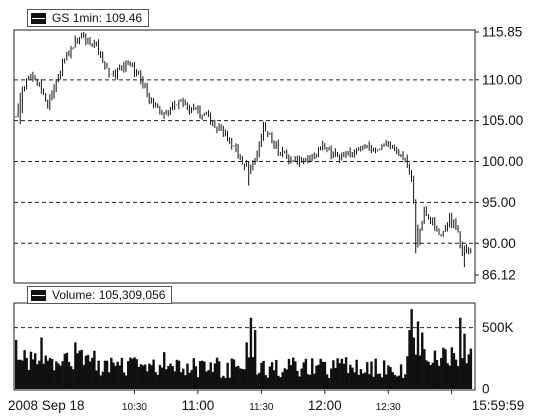 The image size is (535, 417). What do you see at coordinates (502, 32) in the screenshot?
I see `price-tick-label: 115.85` at bounding box center [502, 32].